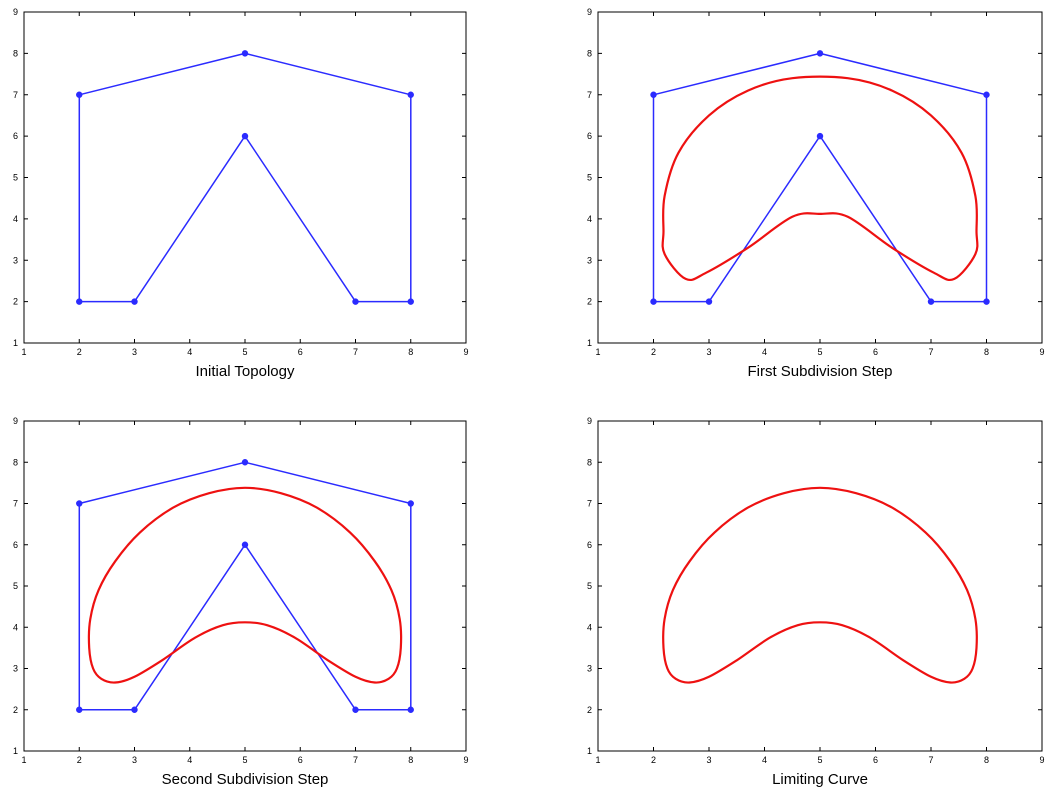 This screenshot has height=801, width=1049. Describe the element at coordinates (875, 760) in the screenshot. I see `x-tick-label: 6` at that location.